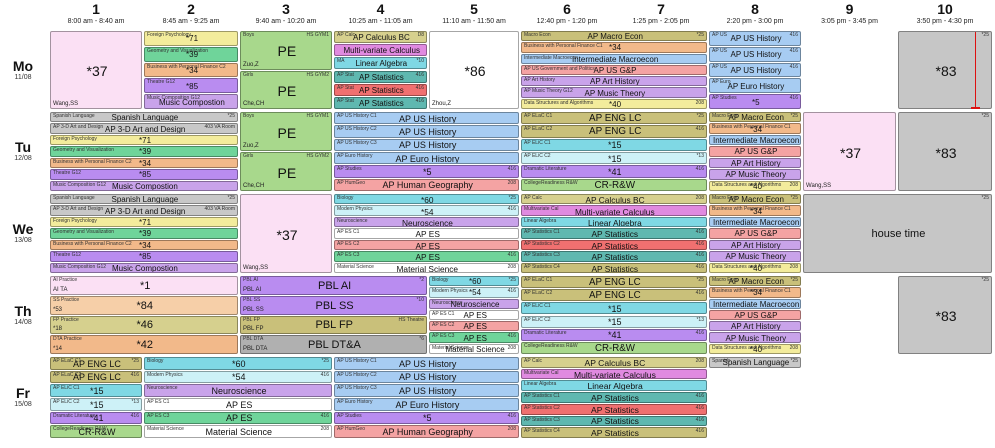 The image size is (995, 448). What do you see at coordinates (755, 86) in the screenshot?
I see `class-cell: AP Euro History AP Euro` at bounding box center [755, 86].